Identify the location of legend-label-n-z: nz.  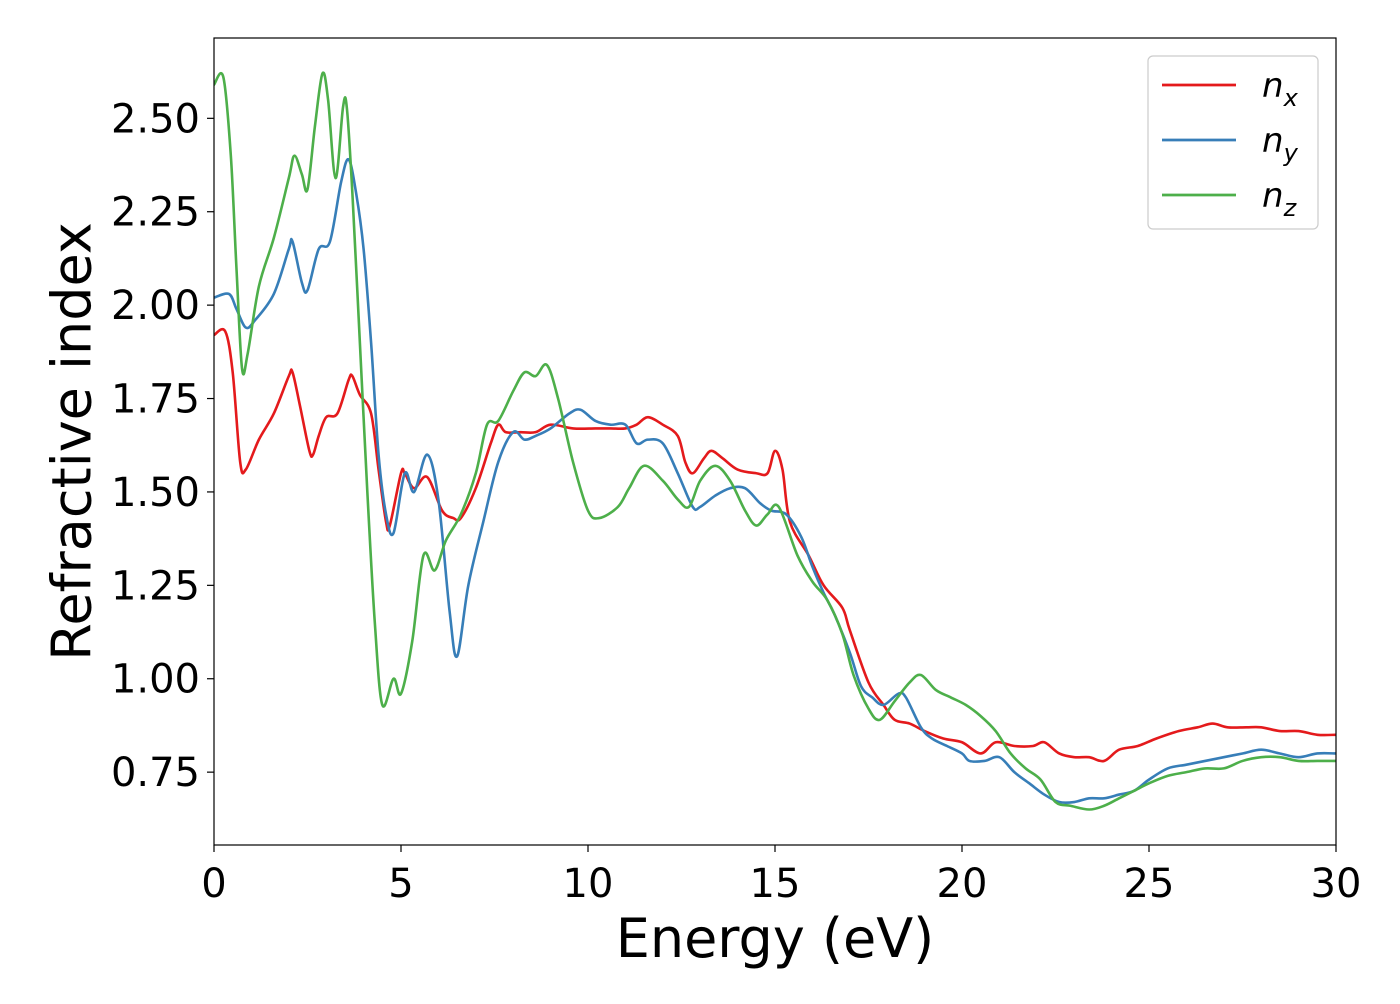
(1280, 199).